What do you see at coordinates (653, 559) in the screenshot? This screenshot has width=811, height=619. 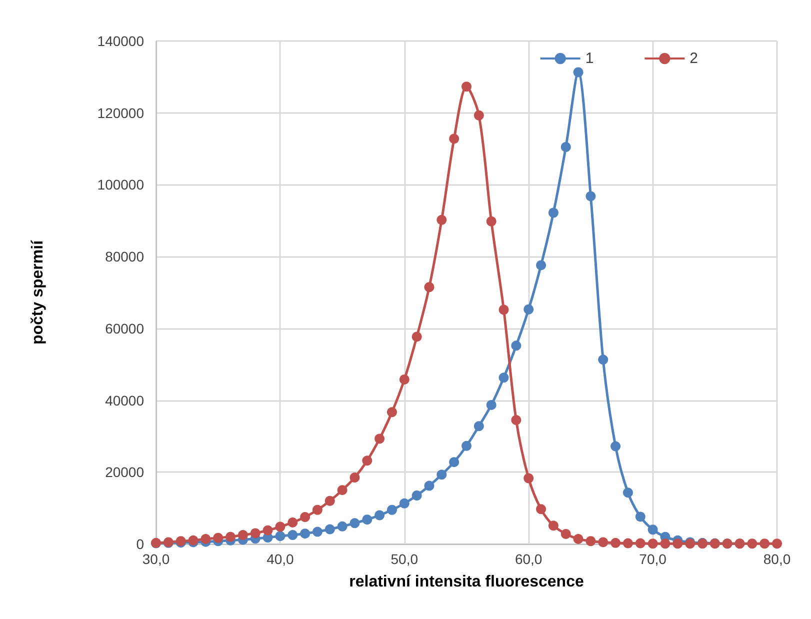 I see `x-tick-label: 70,0` at bounding box center [653, 559].